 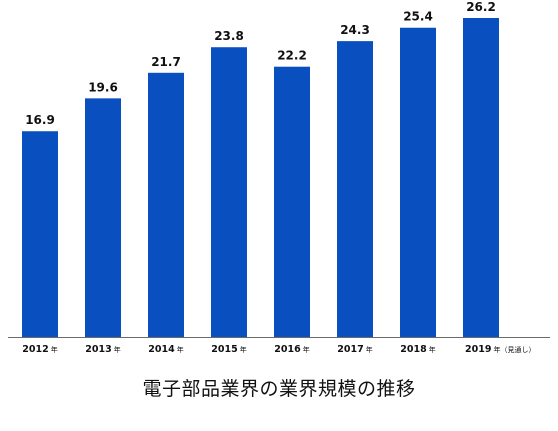 I want to click on chart-caption: 電子部品業界の業界規模の推移, so click(x=279, y=389).